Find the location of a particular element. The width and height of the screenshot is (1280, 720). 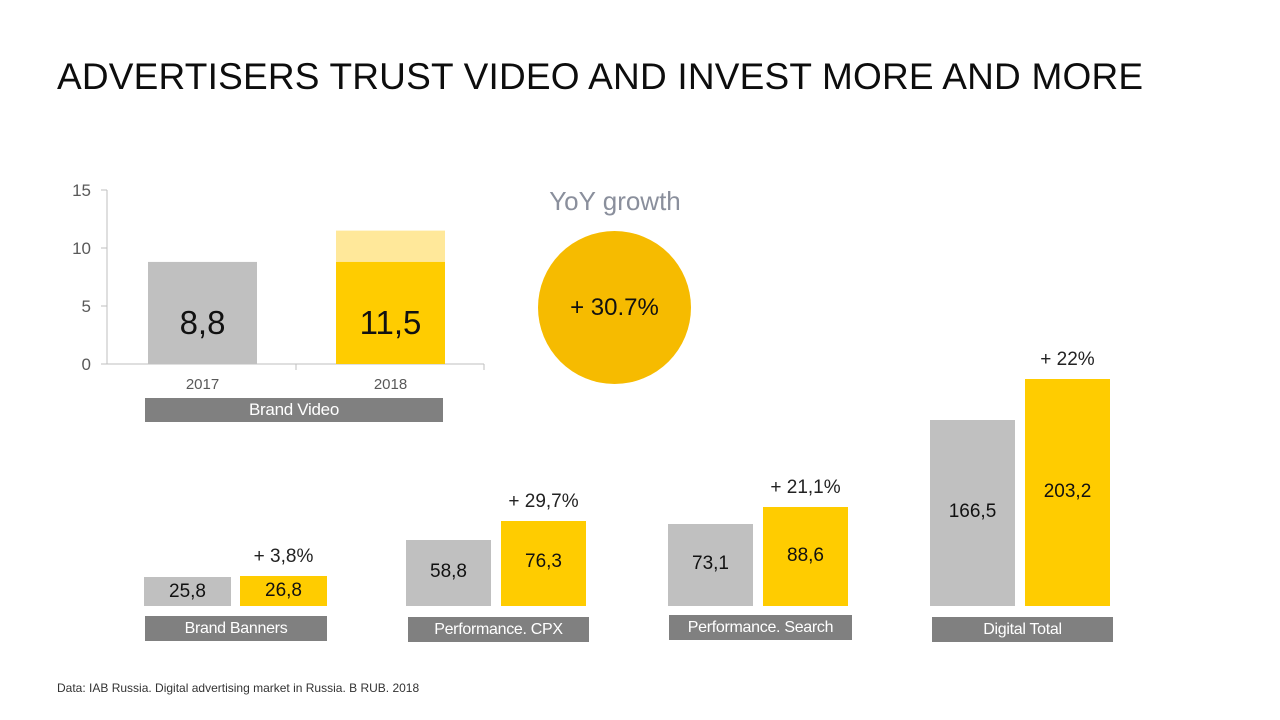

bar-brand-banners-2018 is located at coordinates (283, 591).